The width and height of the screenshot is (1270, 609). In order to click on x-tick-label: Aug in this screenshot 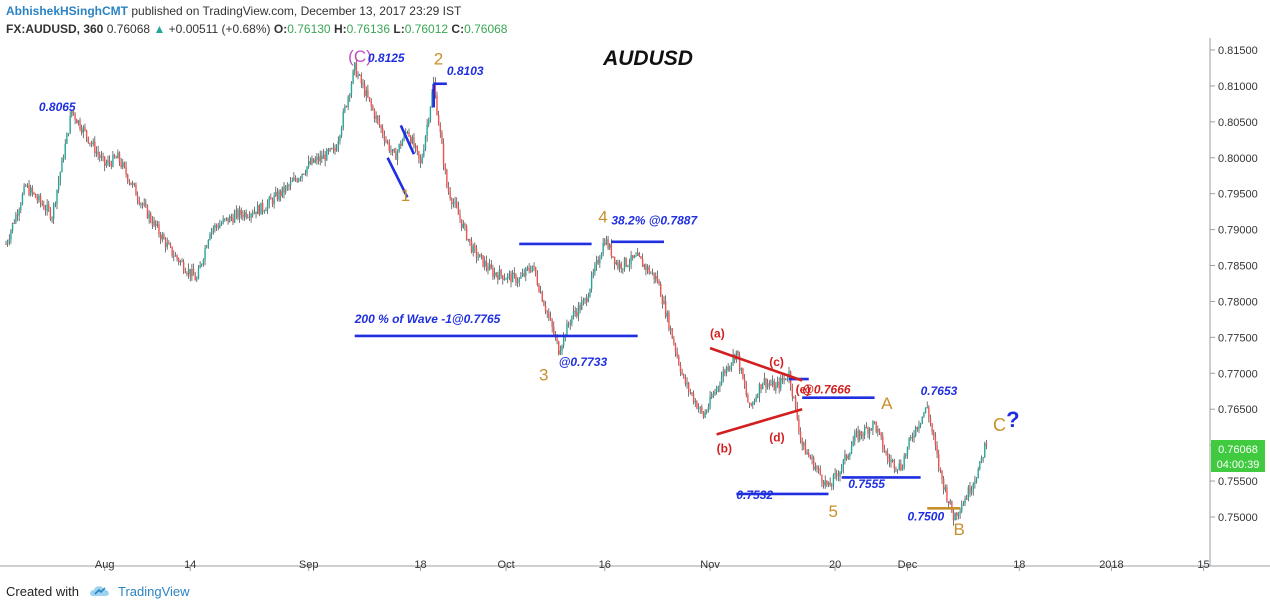, I will do `click(105, 565)`.